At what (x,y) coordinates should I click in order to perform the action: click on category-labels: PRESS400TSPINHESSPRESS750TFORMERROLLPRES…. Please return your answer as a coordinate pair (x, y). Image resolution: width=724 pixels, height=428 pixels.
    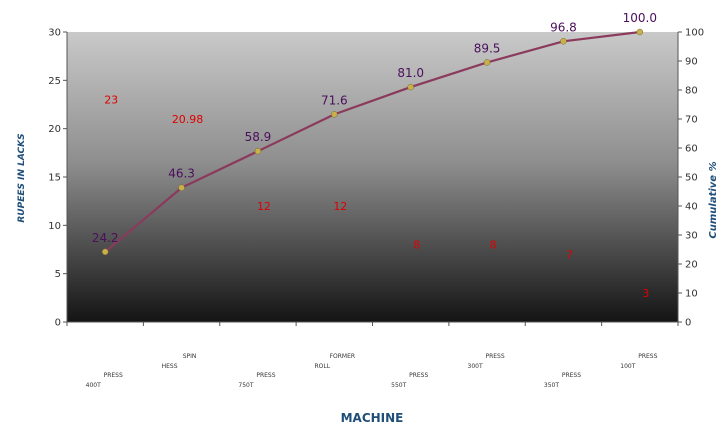
    Looking at the image, I should click on (372, 371).